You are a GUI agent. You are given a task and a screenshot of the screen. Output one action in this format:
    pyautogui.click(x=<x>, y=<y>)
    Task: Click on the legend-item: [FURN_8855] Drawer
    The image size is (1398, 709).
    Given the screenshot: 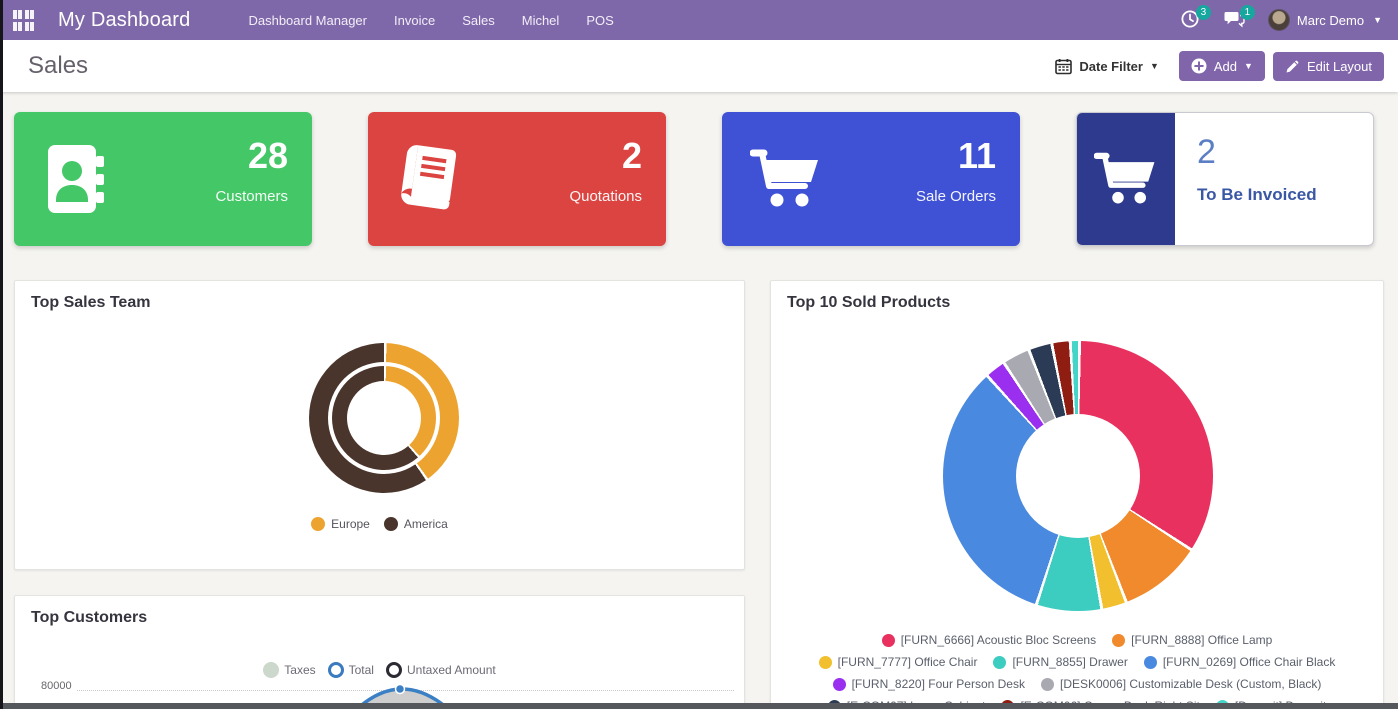 What is the action you would take?
    pyautogui.click(x=1060, y=662)
    